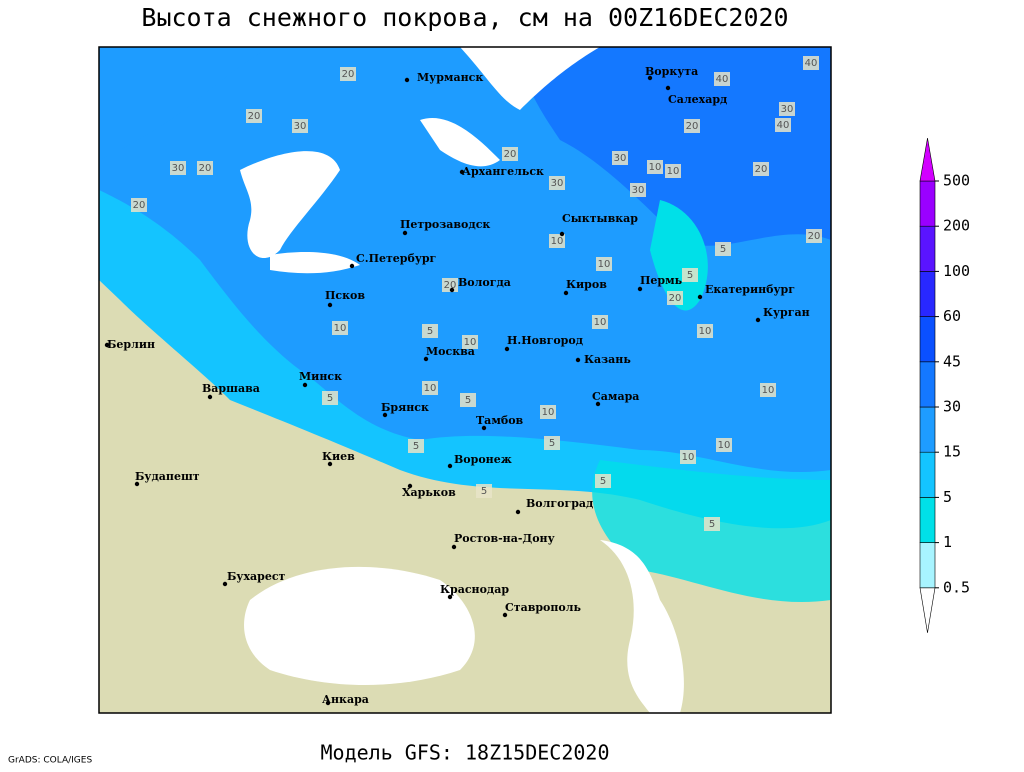 Image resolution: width=1024 pixels, height=772 pixels. I want to click on city-label: Бухарест, so click(256, 576).